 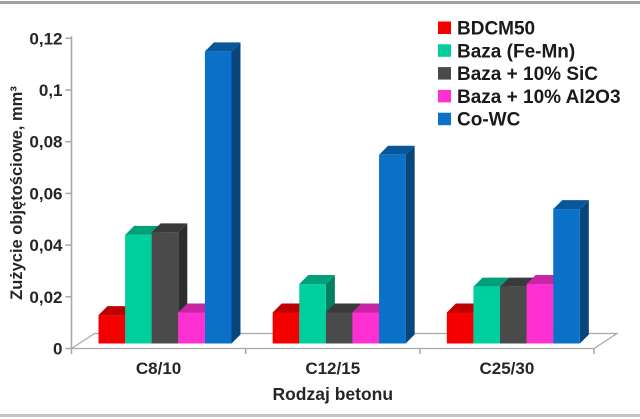 What do you see at coordinates (489, 120) in the screenshot?
I see `legend-label: Co-WC` at bounding box center [489, 120].